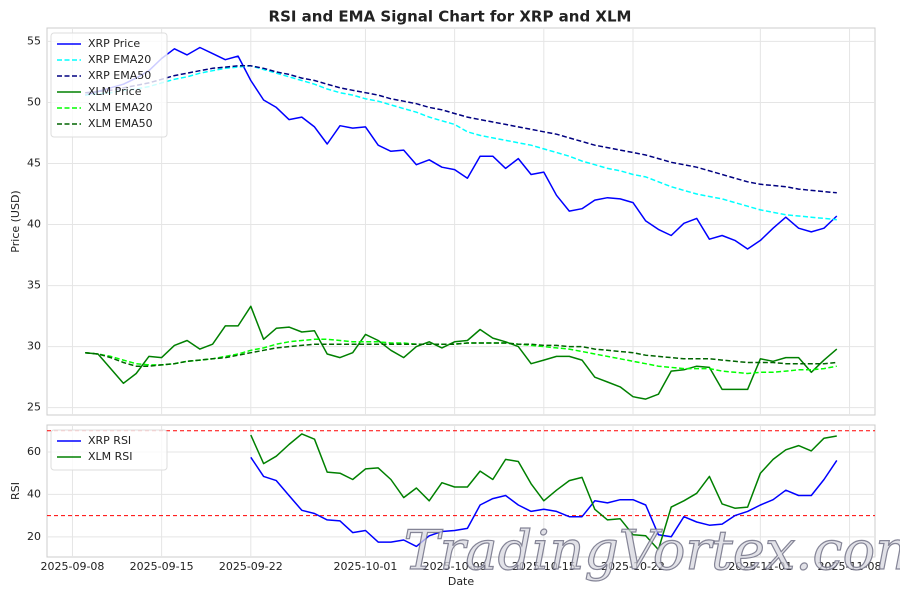  What do you see at coordinates (109, 440) in the screenshot?
I see `legend-label: XRP RSI` at bounding box center [109, 440].